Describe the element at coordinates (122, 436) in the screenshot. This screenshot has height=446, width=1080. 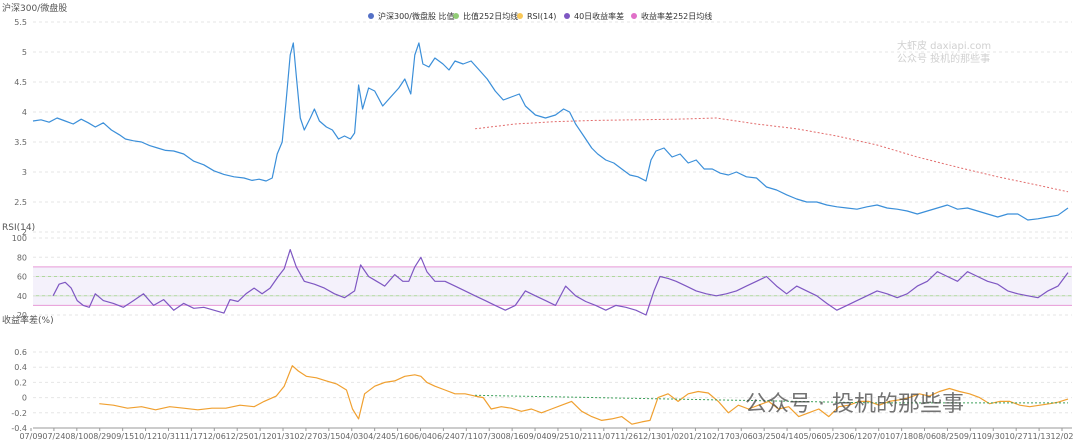
I see `x-tick-label: 09/15` at that location.